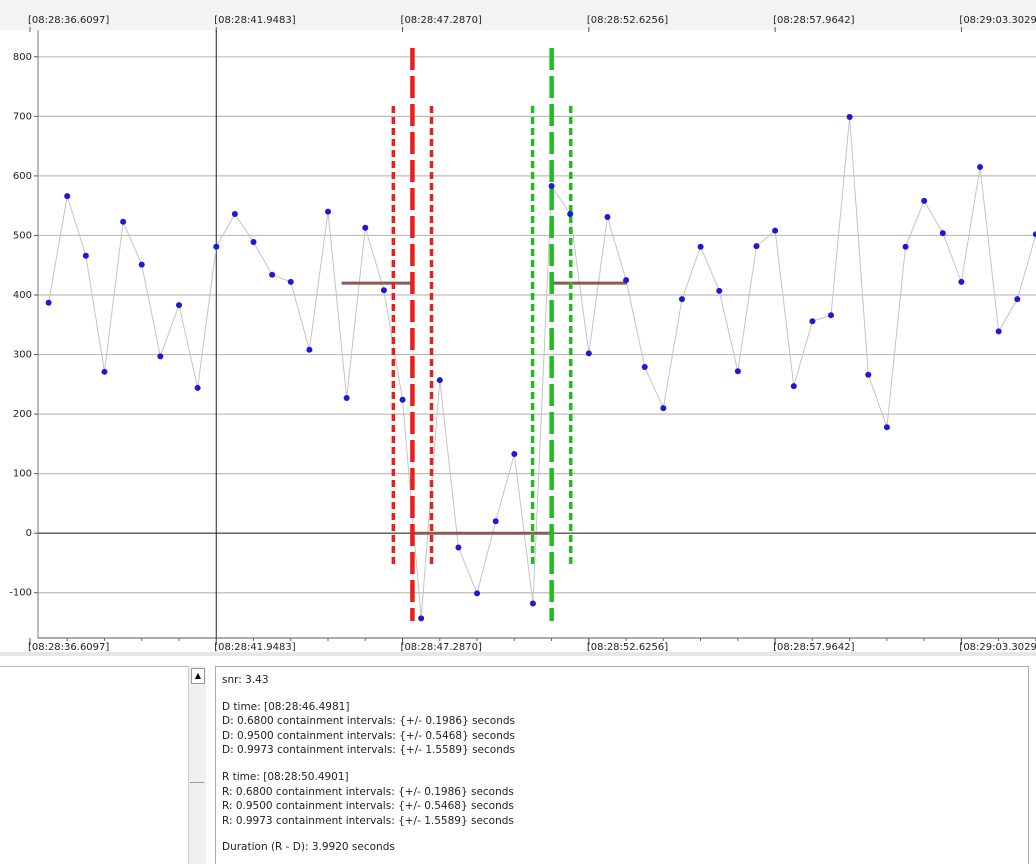  What do you see at coordinates (68, 647) in the screenshot?
I see `x-tick-label-bottom: [08:28:36.6097]` at bounding box center [68, 647].